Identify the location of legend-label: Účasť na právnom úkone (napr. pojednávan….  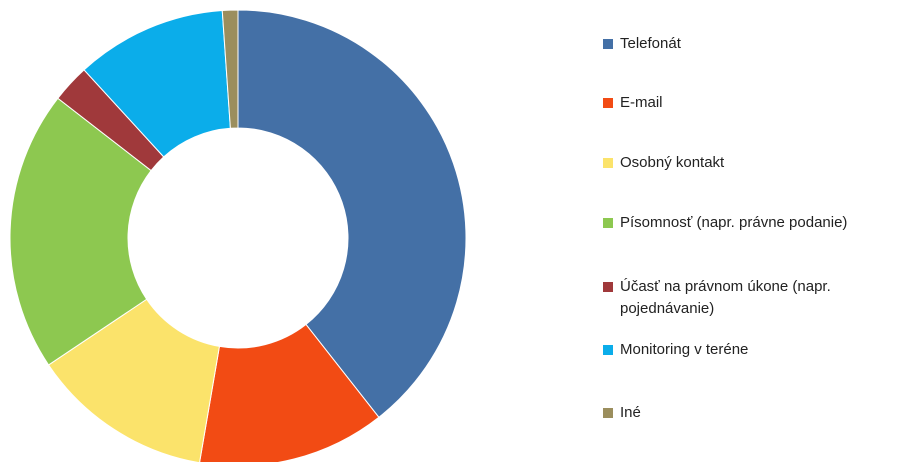
(725, 297).